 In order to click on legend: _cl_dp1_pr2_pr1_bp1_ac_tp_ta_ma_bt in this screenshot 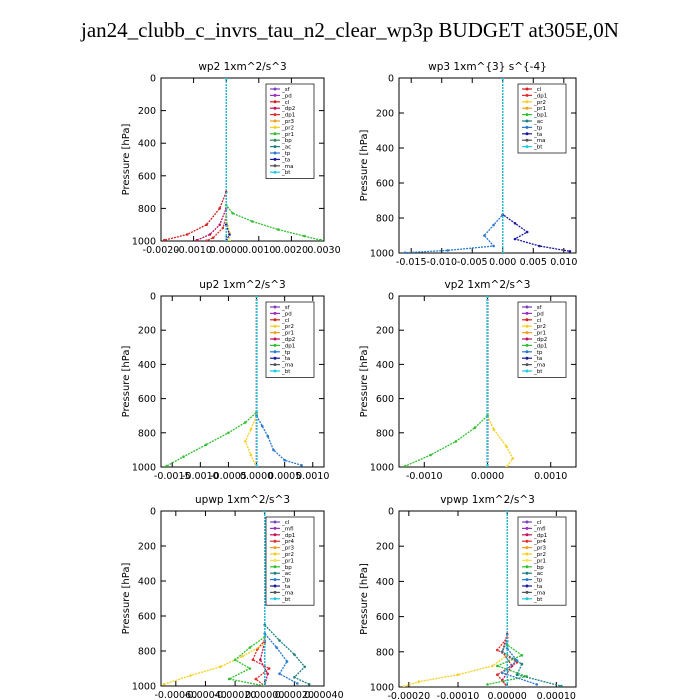, I will do `click(542, 118)`.